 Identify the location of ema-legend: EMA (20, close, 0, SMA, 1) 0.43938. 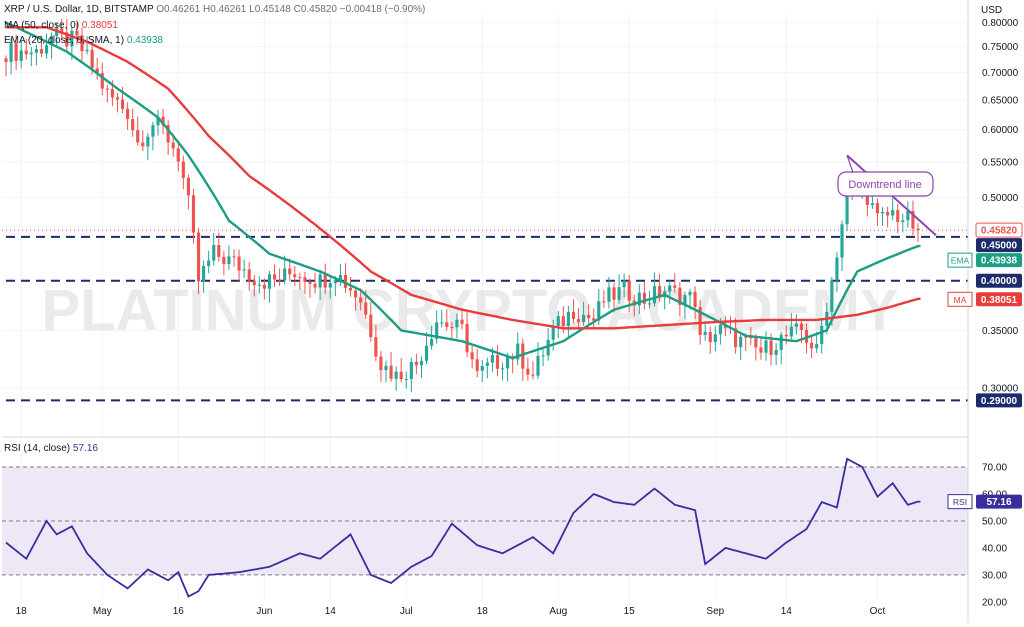
(83, 40).